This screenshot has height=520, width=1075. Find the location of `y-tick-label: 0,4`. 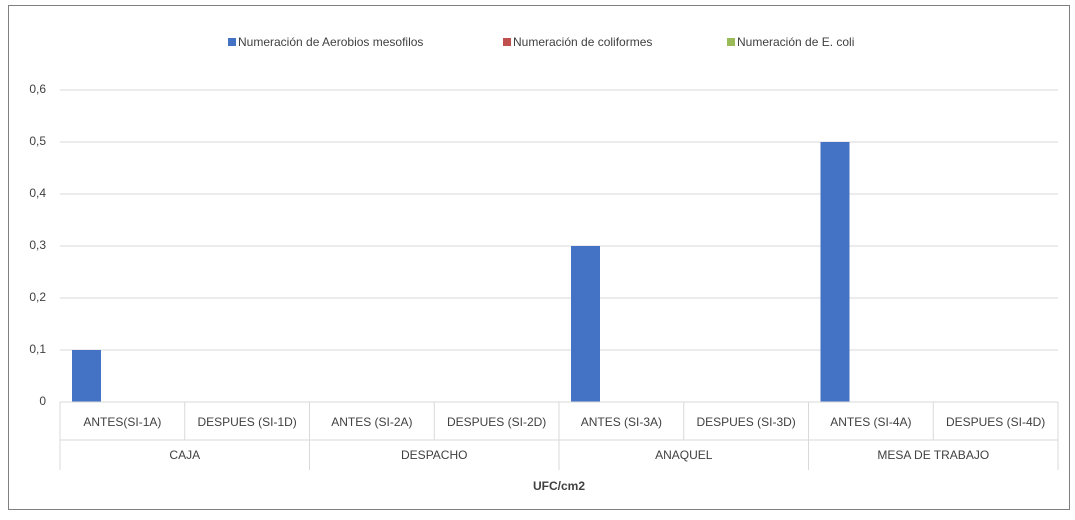

y-tick-label: 0,4 is located at coordinates (37, 193).